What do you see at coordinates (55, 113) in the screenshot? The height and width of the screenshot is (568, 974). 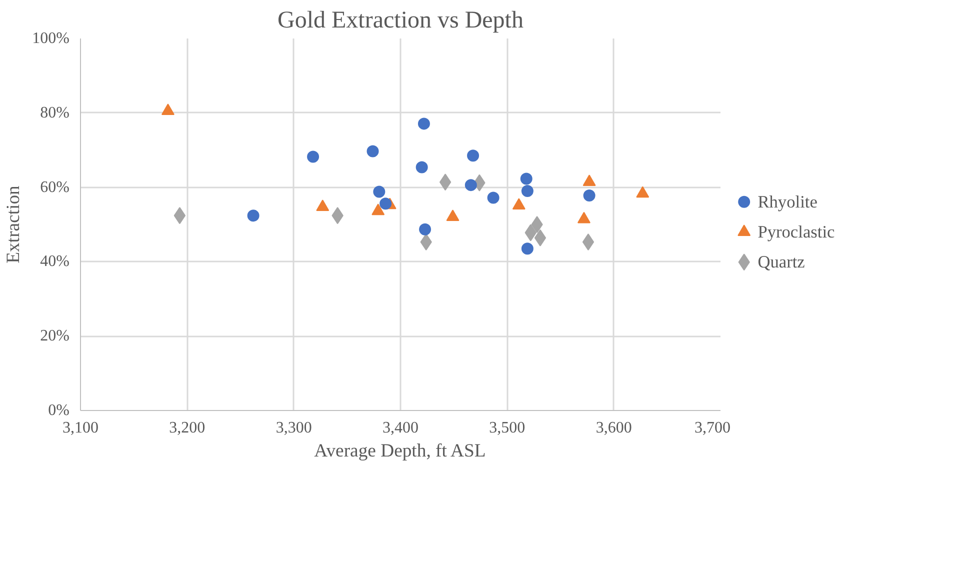 I see `y-tick-label: 80%` at bounding box center [55, 113].